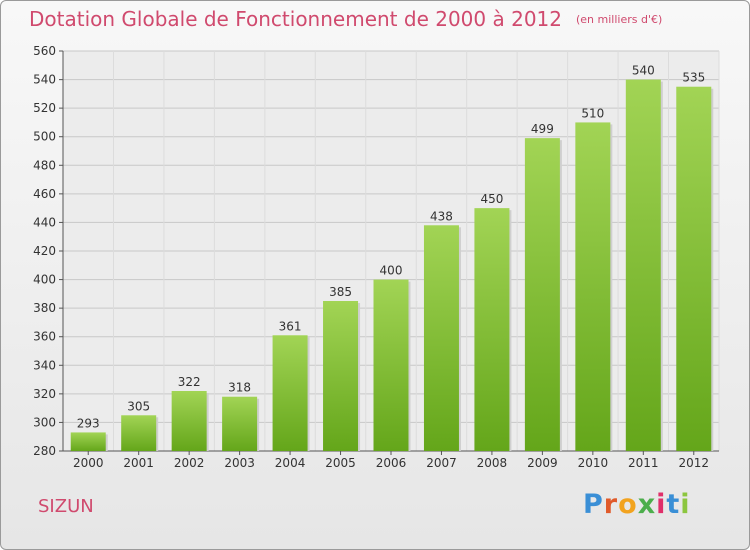 This screenshot has height=550, width=750. I want to click on logo-letter: P, so click(593, 504).